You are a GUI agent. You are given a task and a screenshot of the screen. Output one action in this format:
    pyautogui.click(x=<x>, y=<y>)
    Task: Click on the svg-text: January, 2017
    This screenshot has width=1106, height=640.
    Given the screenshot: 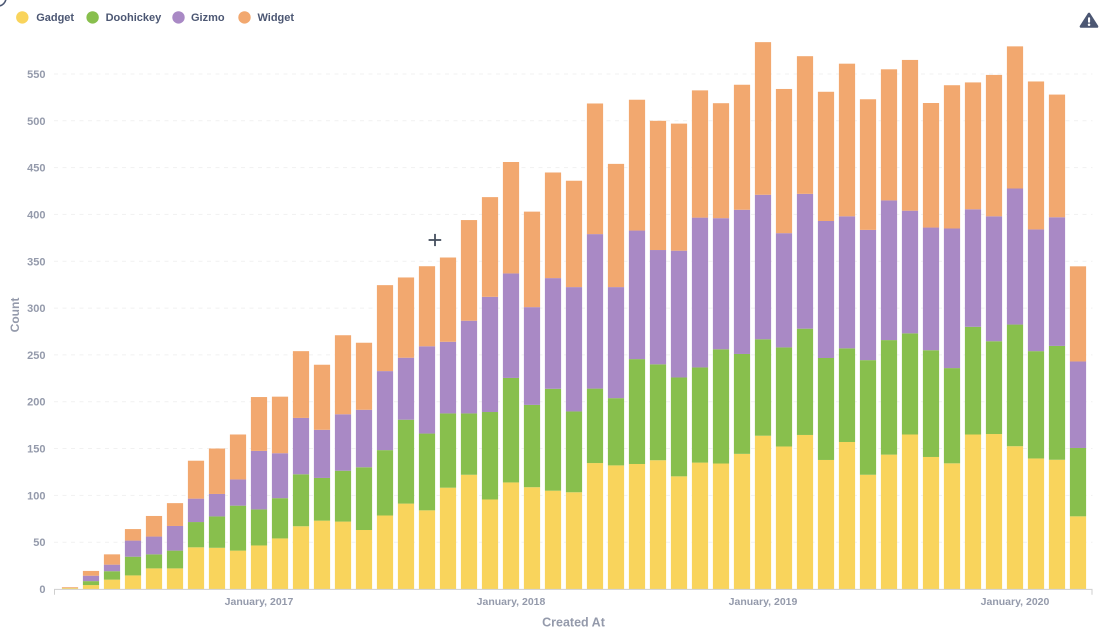 What is the action you would take?
    pyautogui.click(x=259, y=602)
    